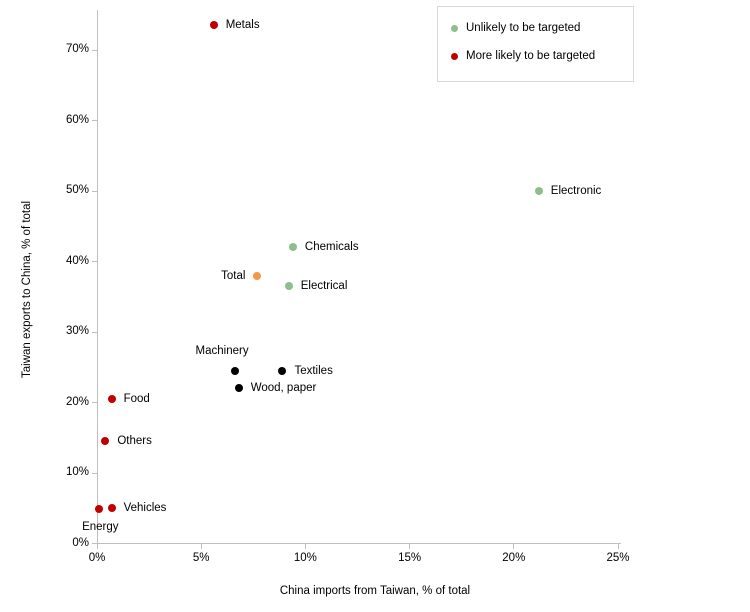 The height and width of the screenshot is (612, 750). What do you see at coordinates (201, 558) in the screenshot?
I see `x-axis-tick-label: 5%` at bounding box center [201, 558].